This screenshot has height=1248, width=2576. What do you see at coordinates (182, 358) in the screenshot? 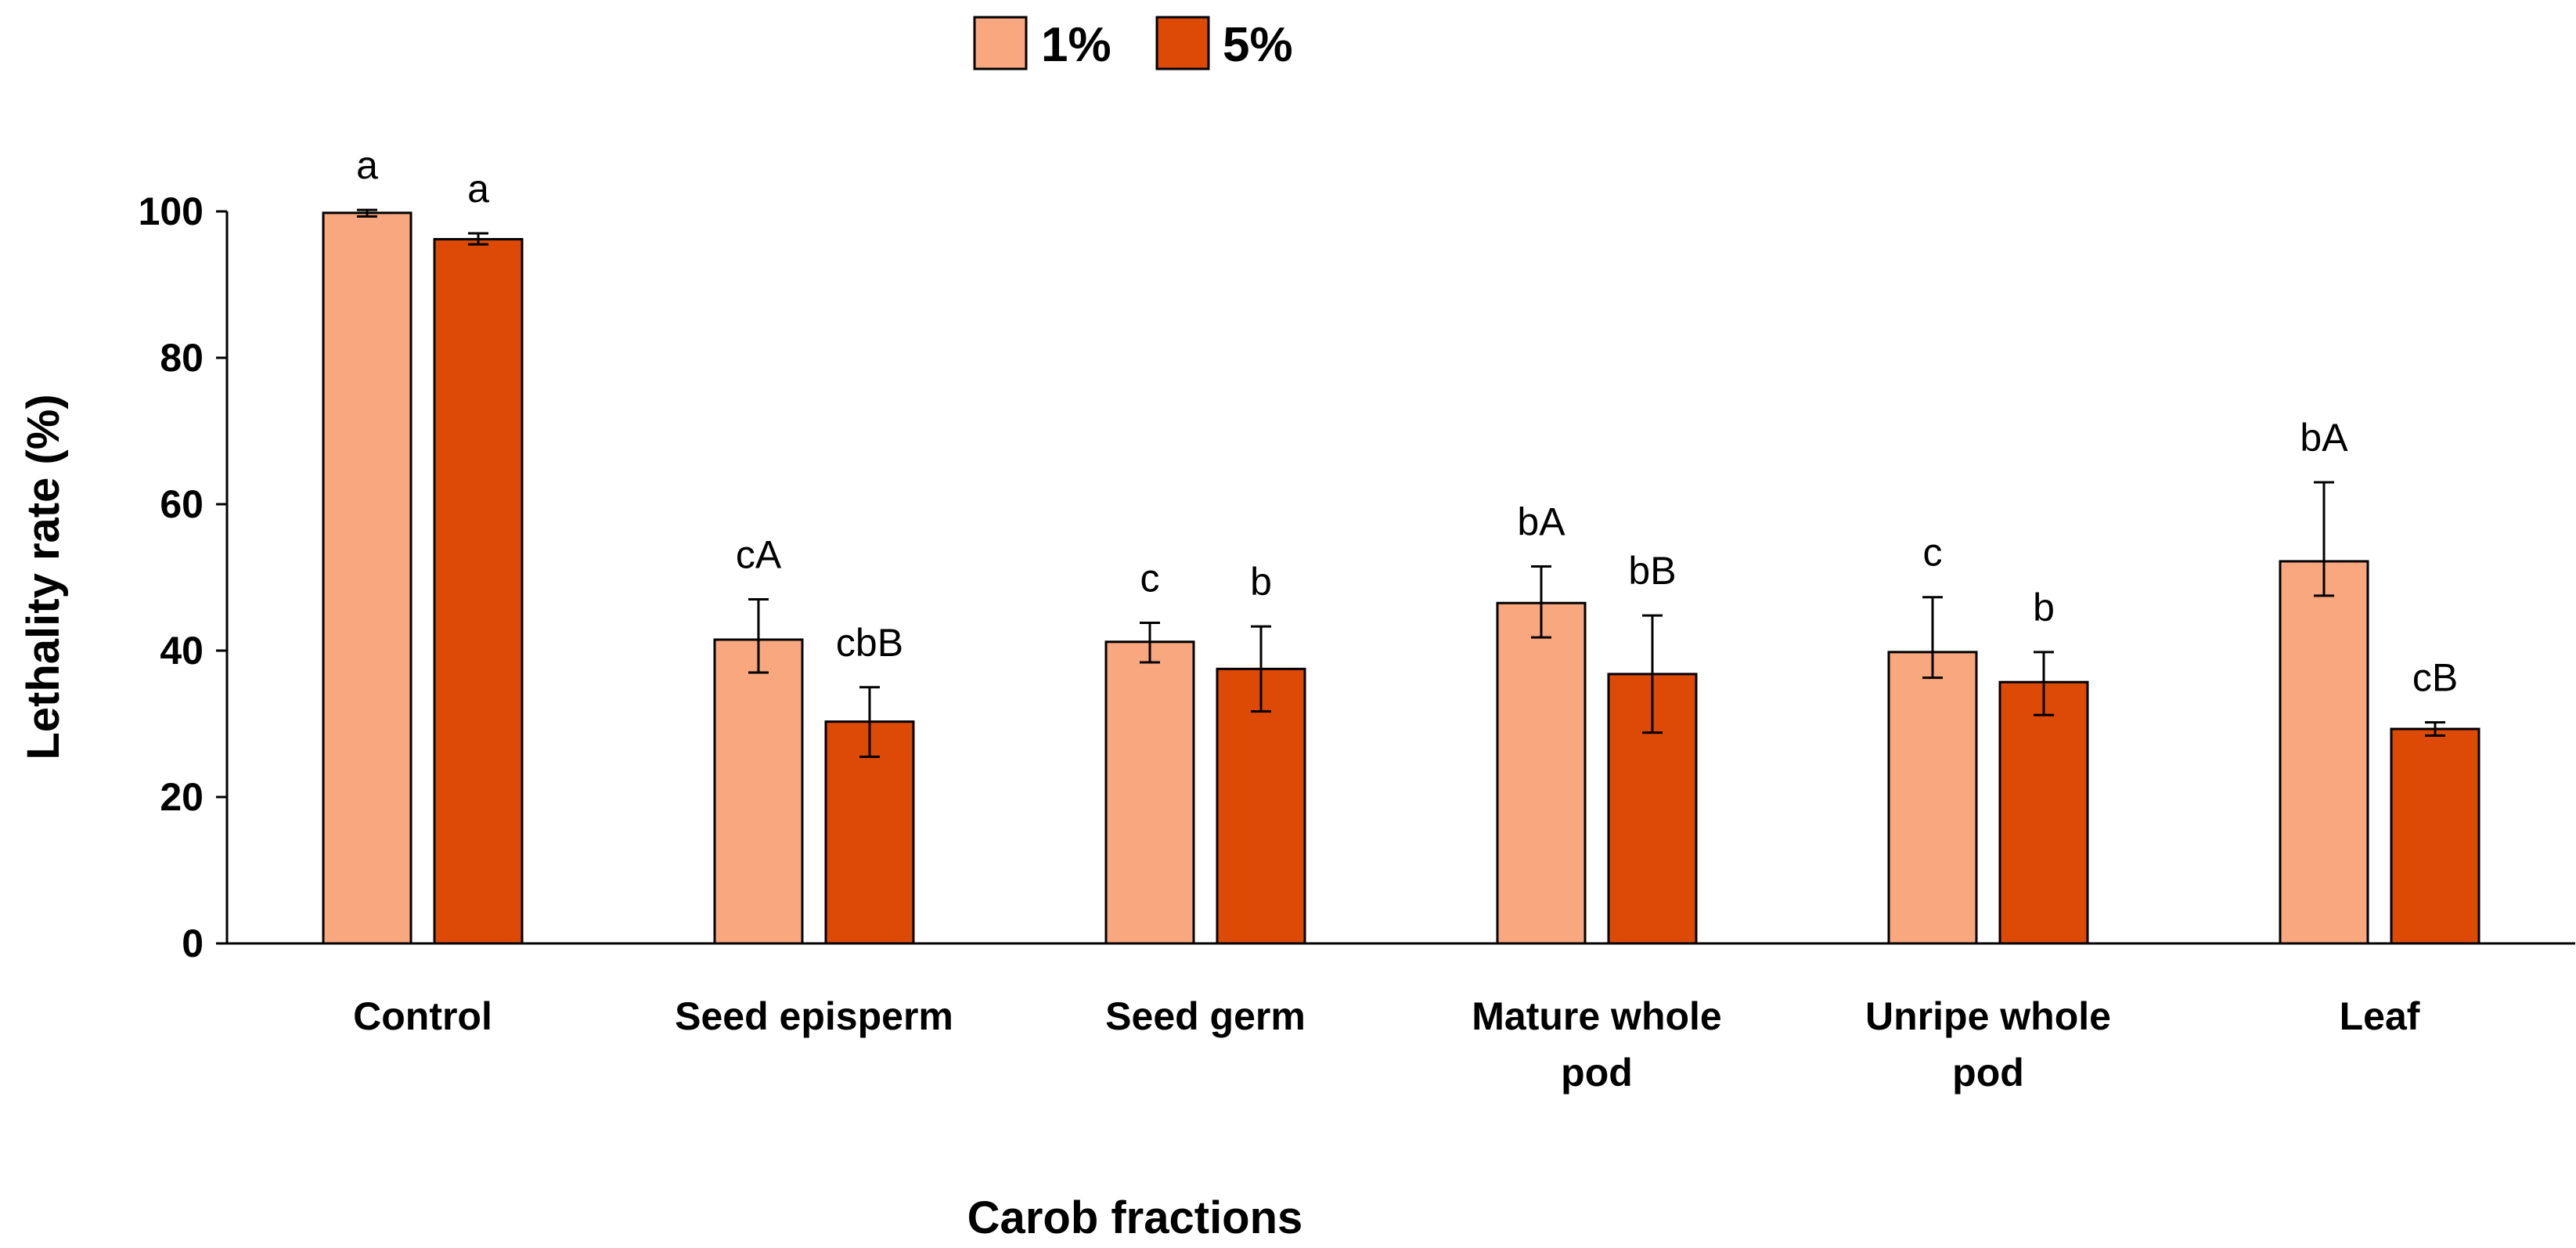
I see `y-tick-label: 80` at bounding box center [182, 358].